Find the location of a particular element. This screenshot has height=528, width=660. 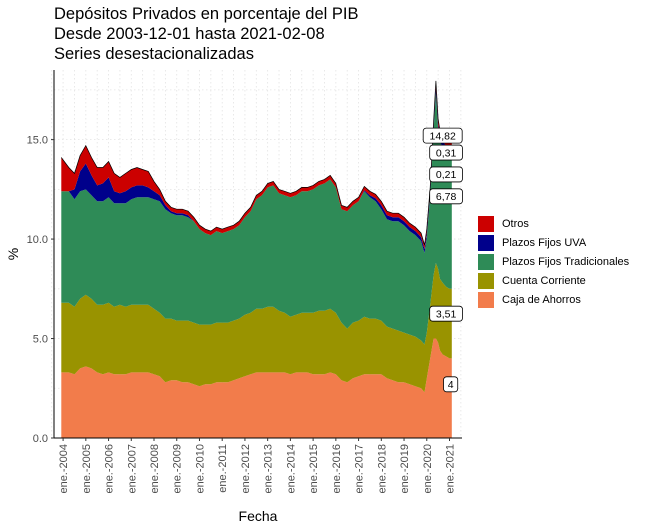

y-tick-label: 5.0 is located at coordinates (40, 340).